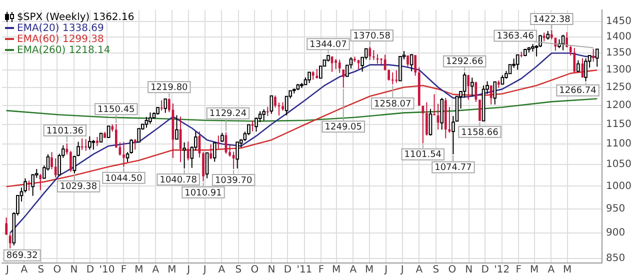 The image size is (640, 277). What do you see at coordinates (619, 70) in the screenshot?
I see `y-tick-label: 1300` at bounding box center [619, 70].